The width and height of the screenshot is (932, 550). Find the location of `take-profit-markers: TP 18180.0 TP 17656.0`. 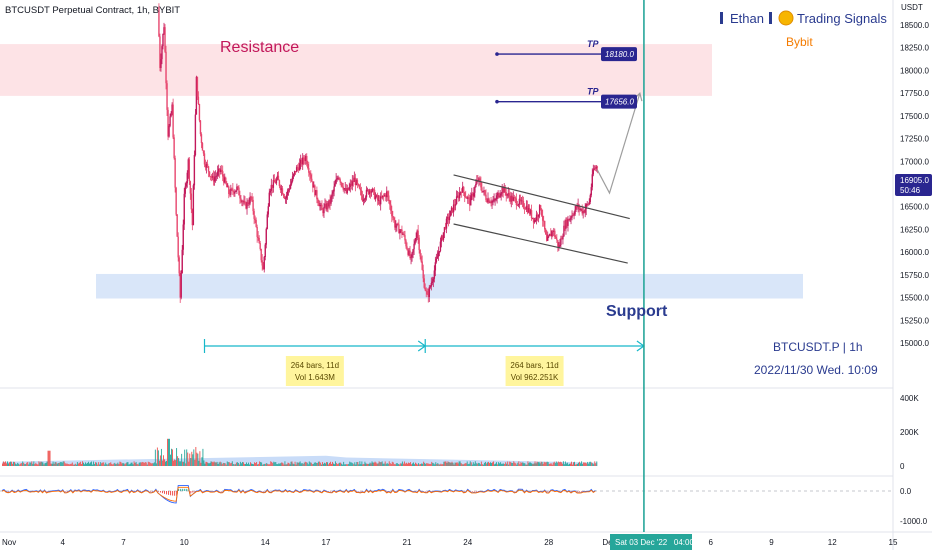

take-profit-markers: TP 18180.0 TP 17656.0 is located at coordinates (566, 74).